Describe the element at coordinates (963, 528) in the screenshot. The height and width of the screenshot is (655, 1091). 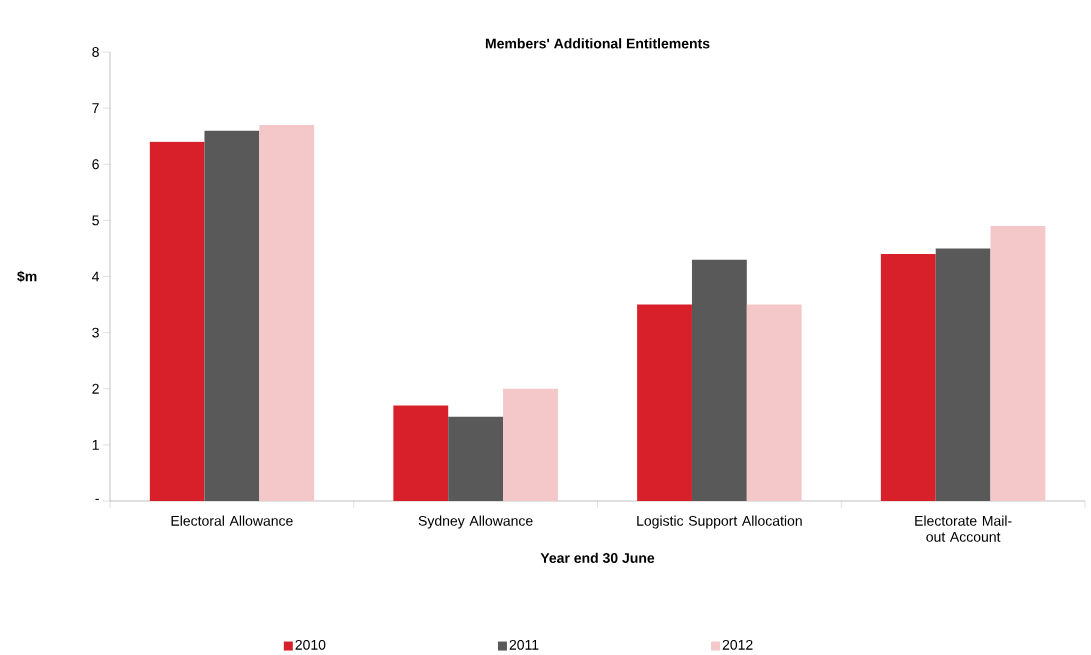
I see `x-tick-label: Electorate Mail-out Account` at that location.